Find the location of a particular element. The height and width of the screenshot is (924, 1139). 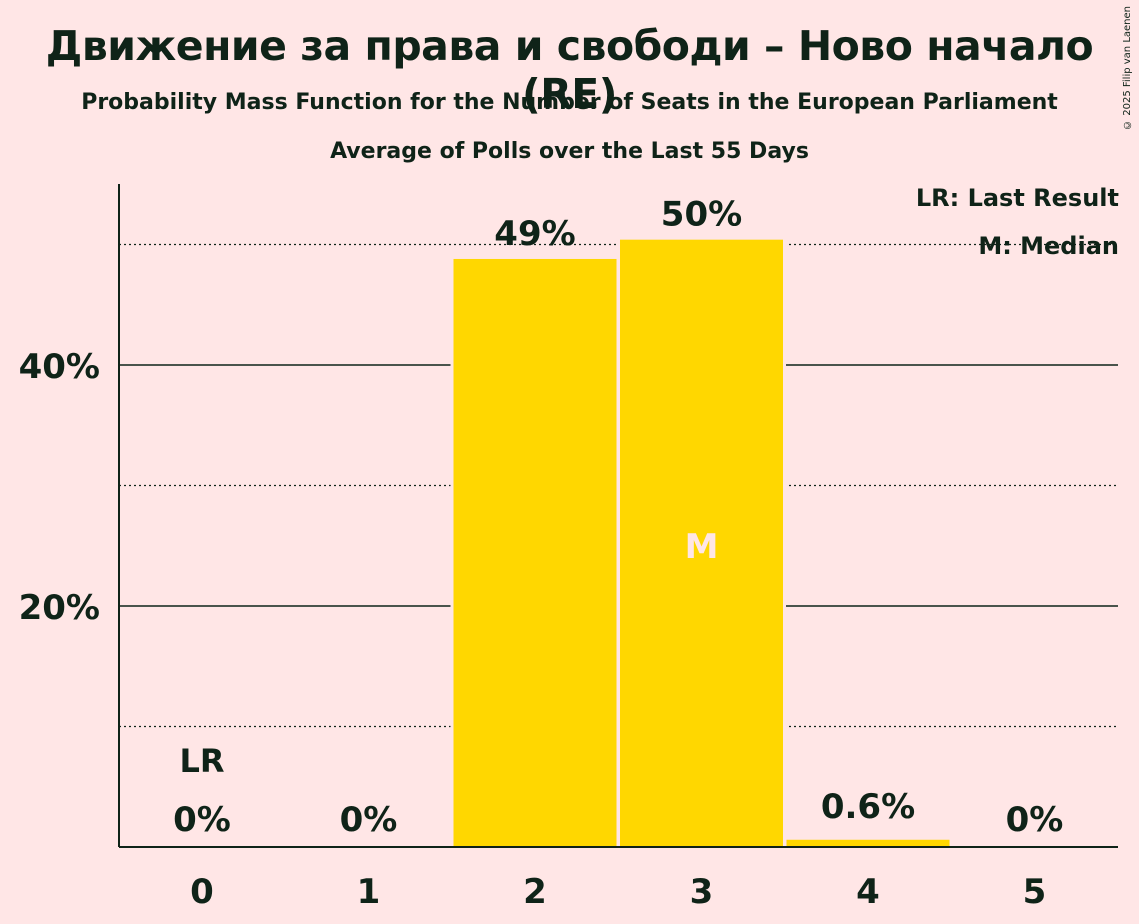

value-label: 49% is located at coordinates (534, 234).